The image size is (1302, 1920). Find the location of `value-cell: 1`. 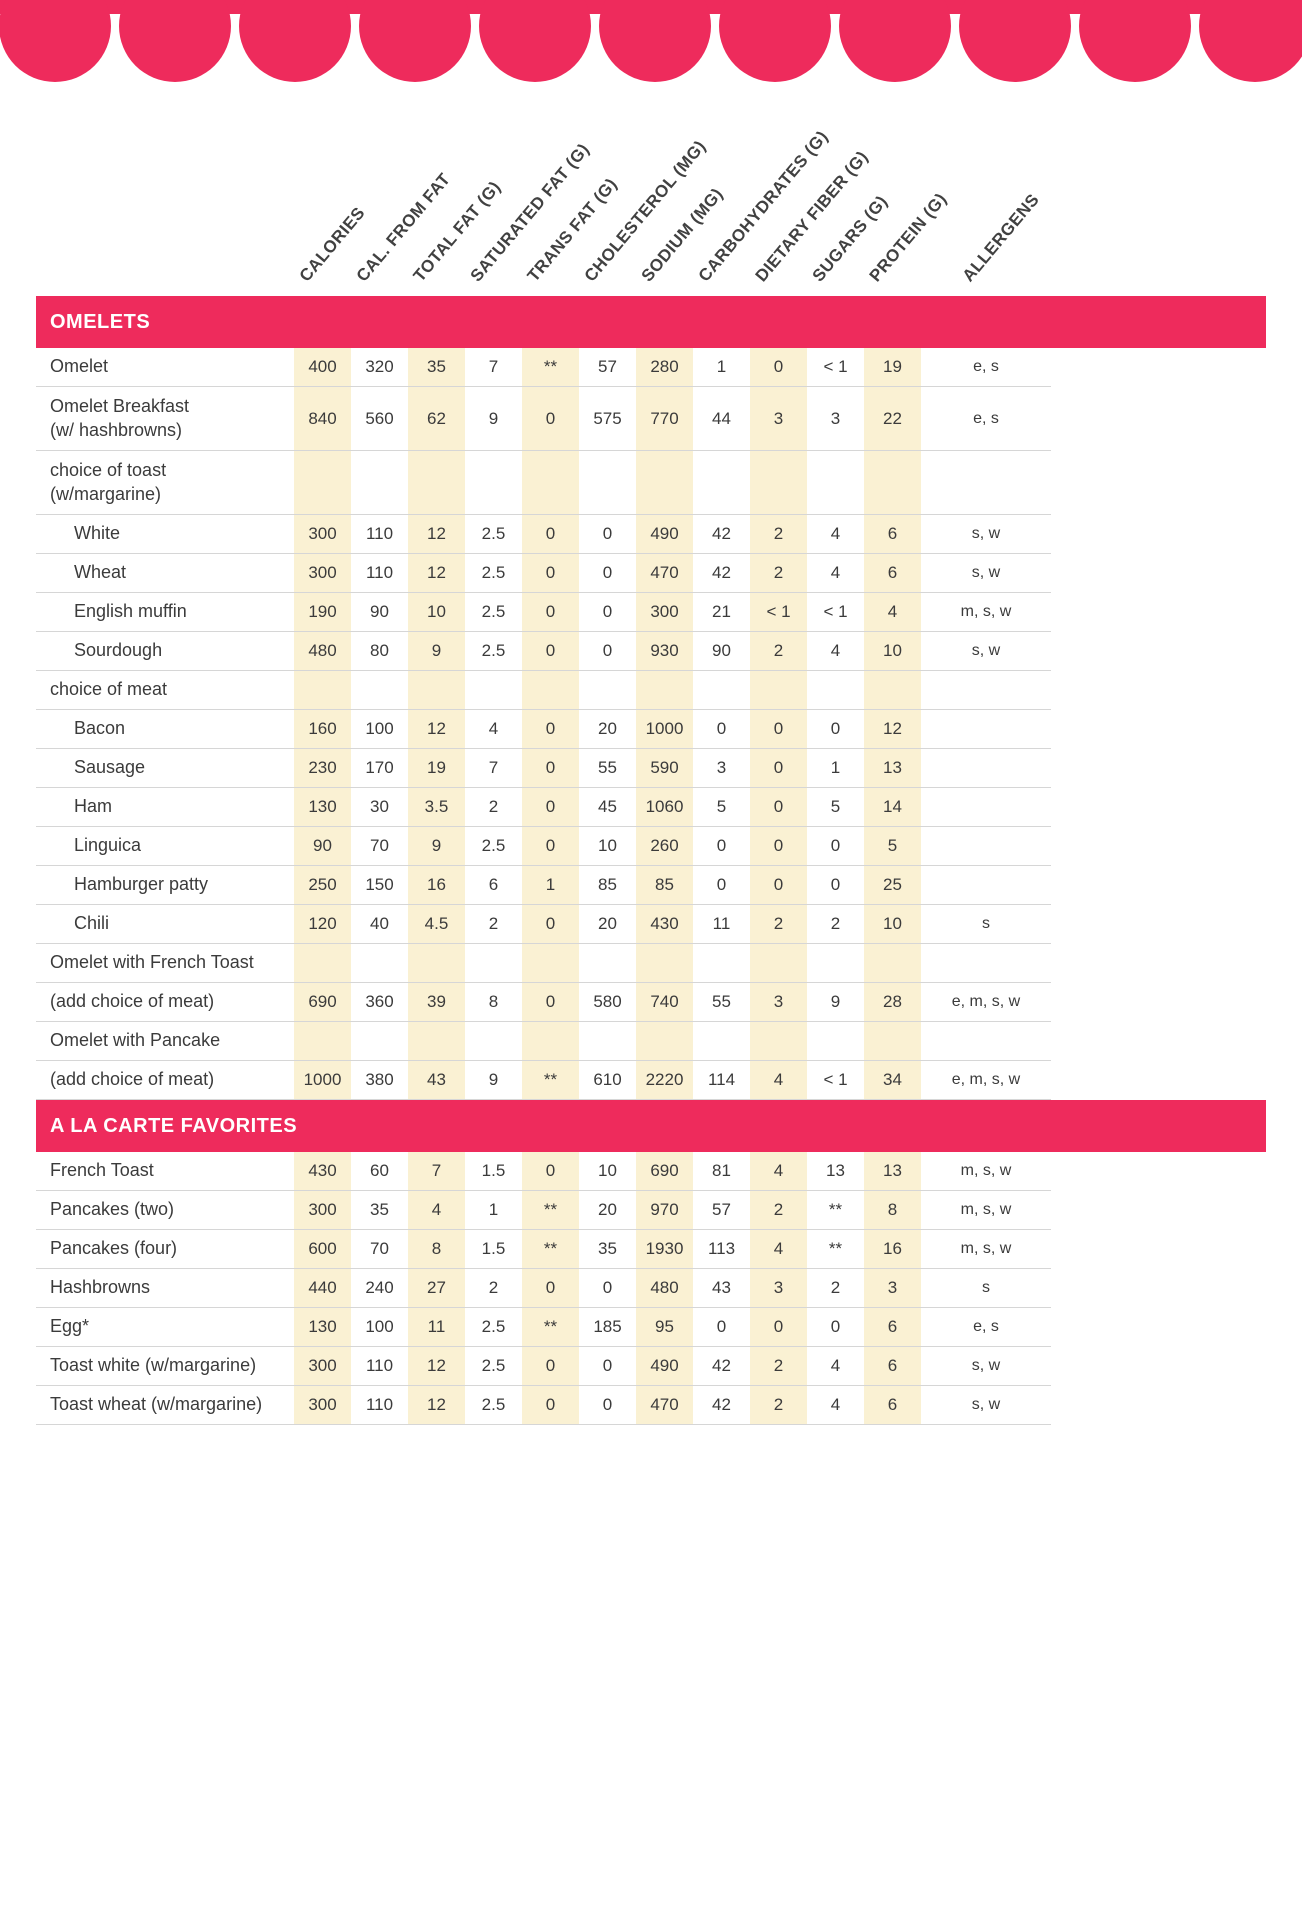

value-cell: 1 is located at coordinates (721, 366).